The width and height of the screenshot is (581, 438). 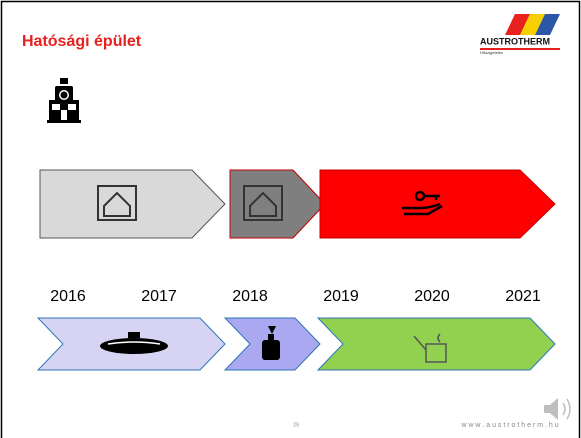 What do you see at coordinates (432, 296) in the screenshot?
I see `year-label: 2020` at bounding box center [432, 296].